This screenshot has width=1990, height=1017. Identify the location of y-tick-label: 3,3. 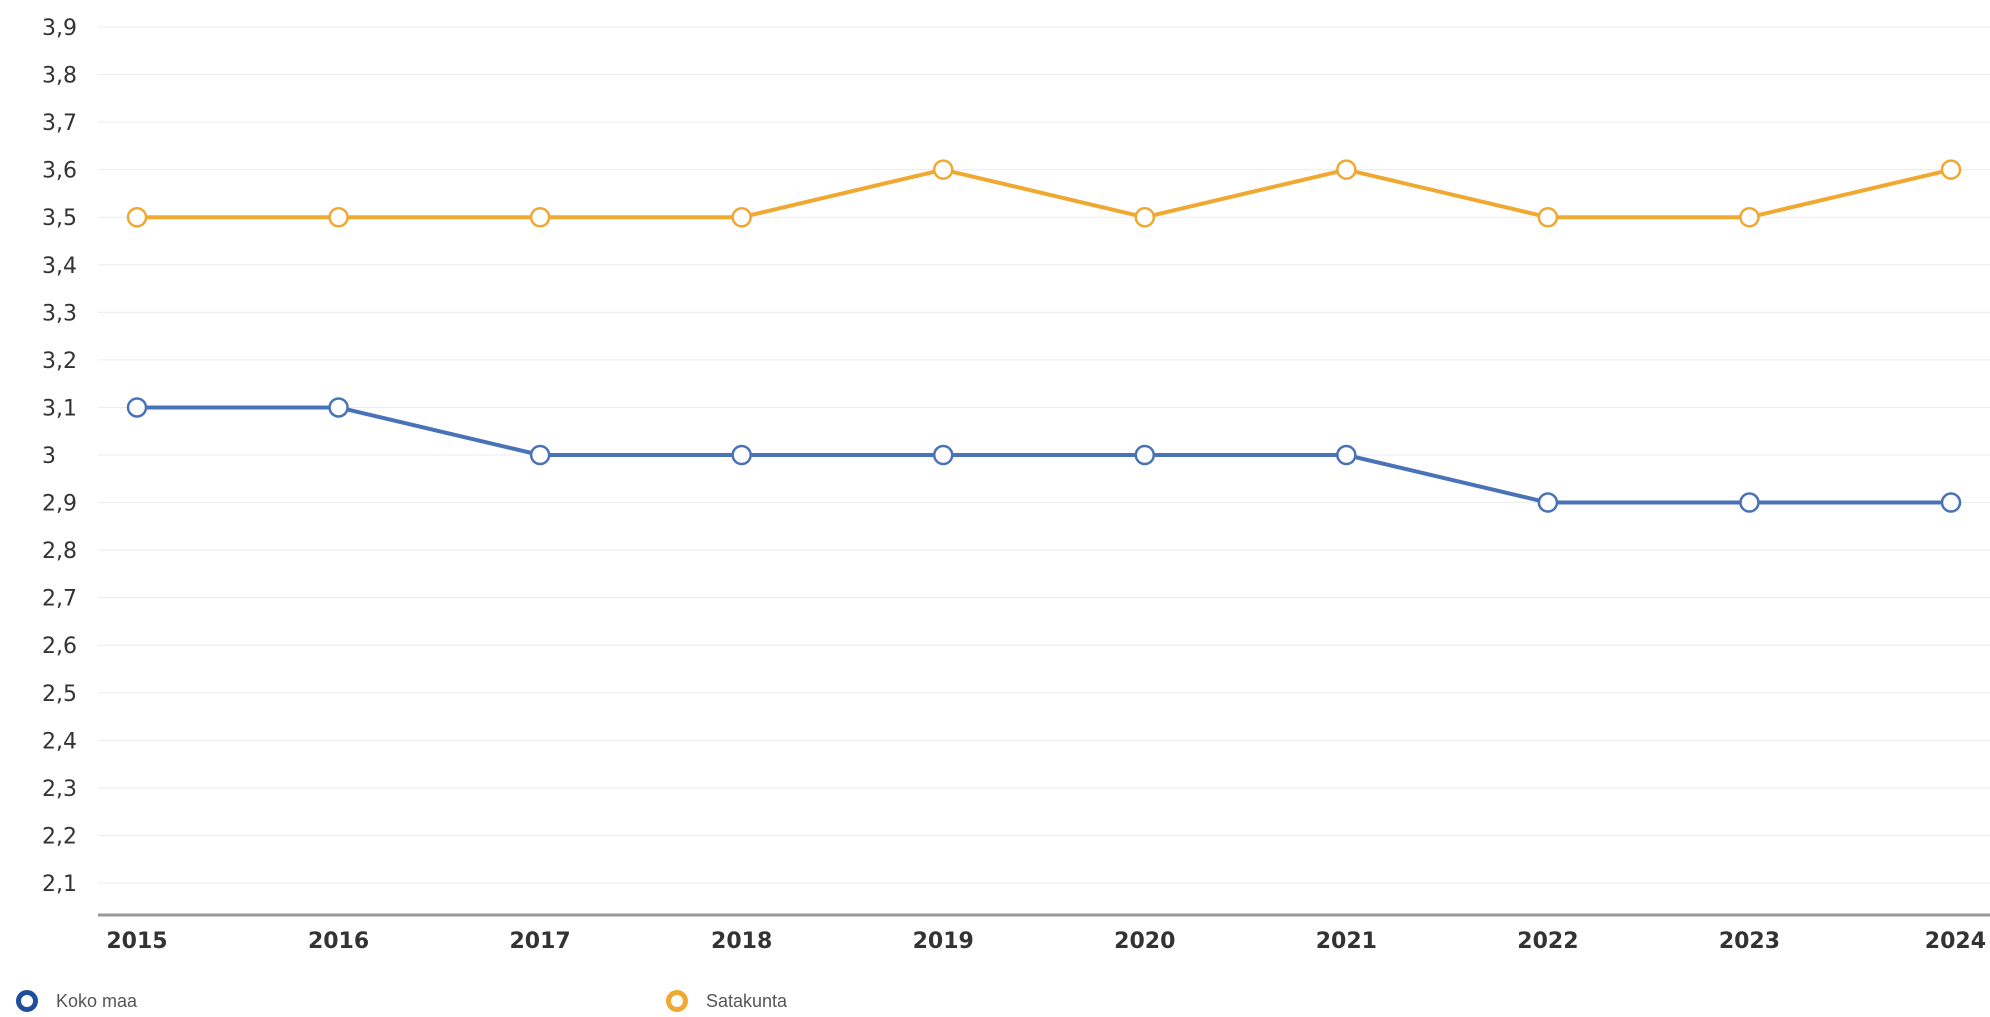
(59, 313).